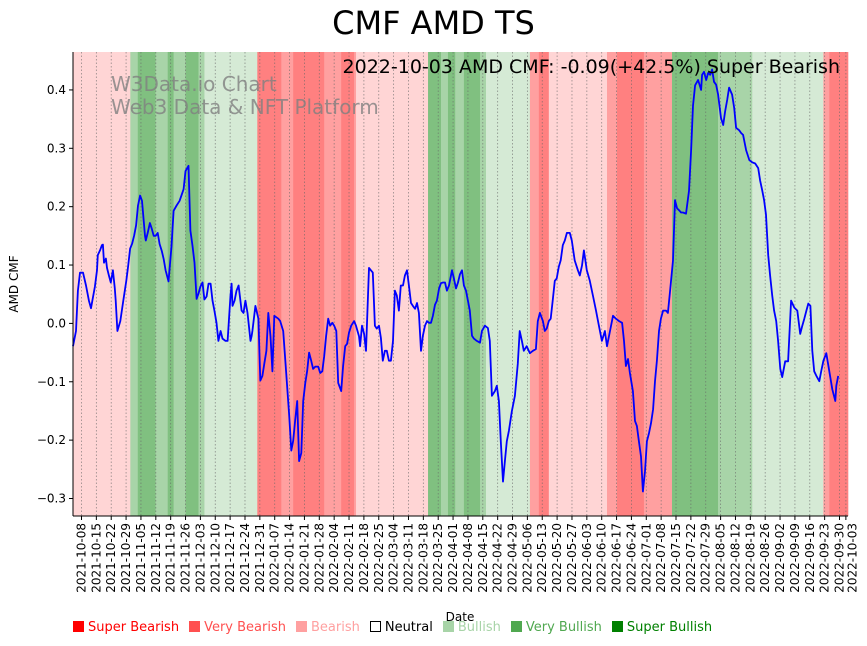  What do you see at coordinates (602, 558) in the screenshot?
I see `x-tick-label: 2022-06-10` at bounding box center [602, 558].